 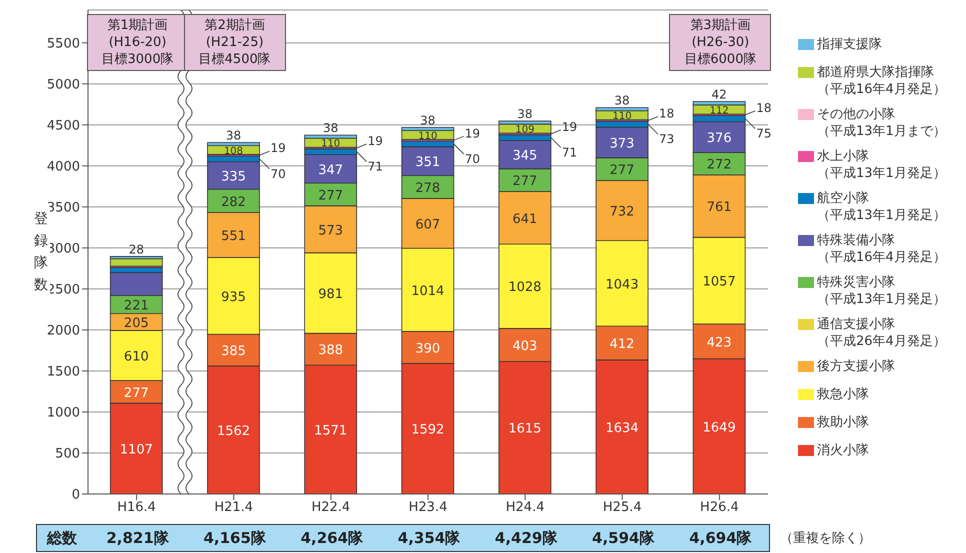 I want to click on data-label: 641, so click(x=525, y=219).